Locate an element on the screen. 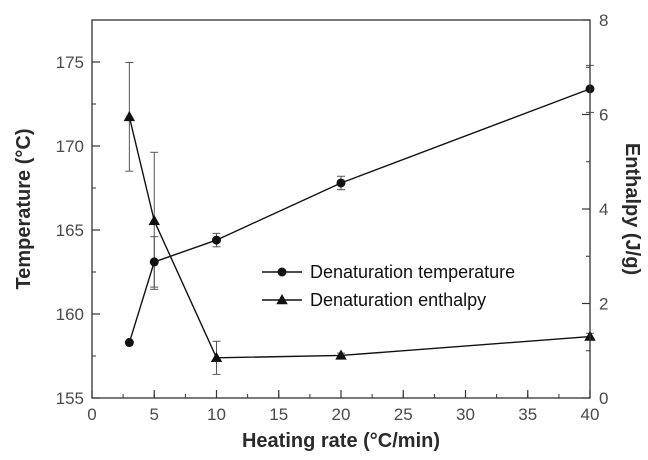 This screenshot has width=648, height=460. y-axis-left-title: Temperature (°C) is located at coordinates (24, 209).